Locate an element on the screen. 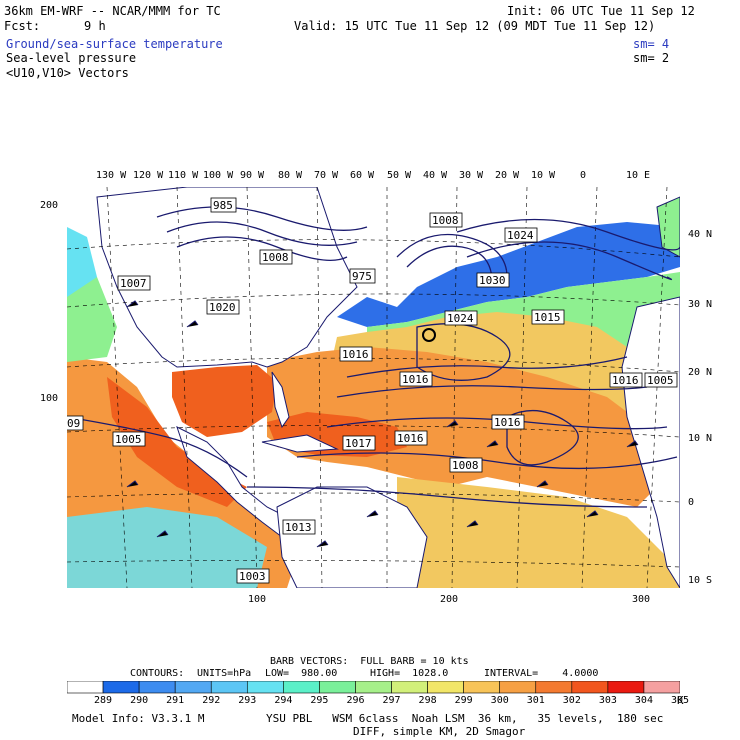  colorbar-label: 299 is located at coordinates (463, 700).